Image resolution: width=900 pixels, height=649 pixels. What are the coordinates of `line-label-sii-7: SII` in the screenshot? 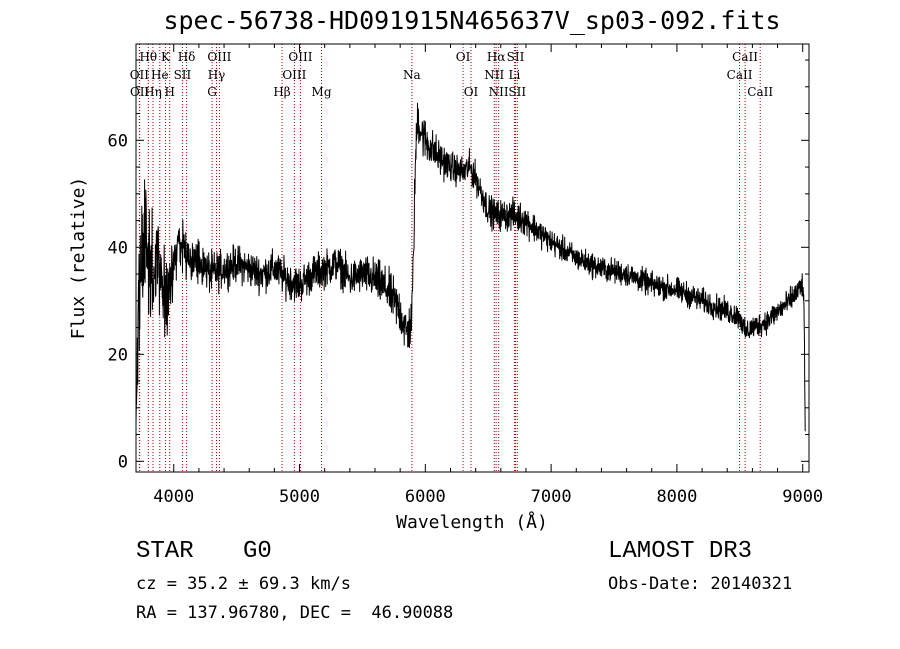 It's located at (183, 75).